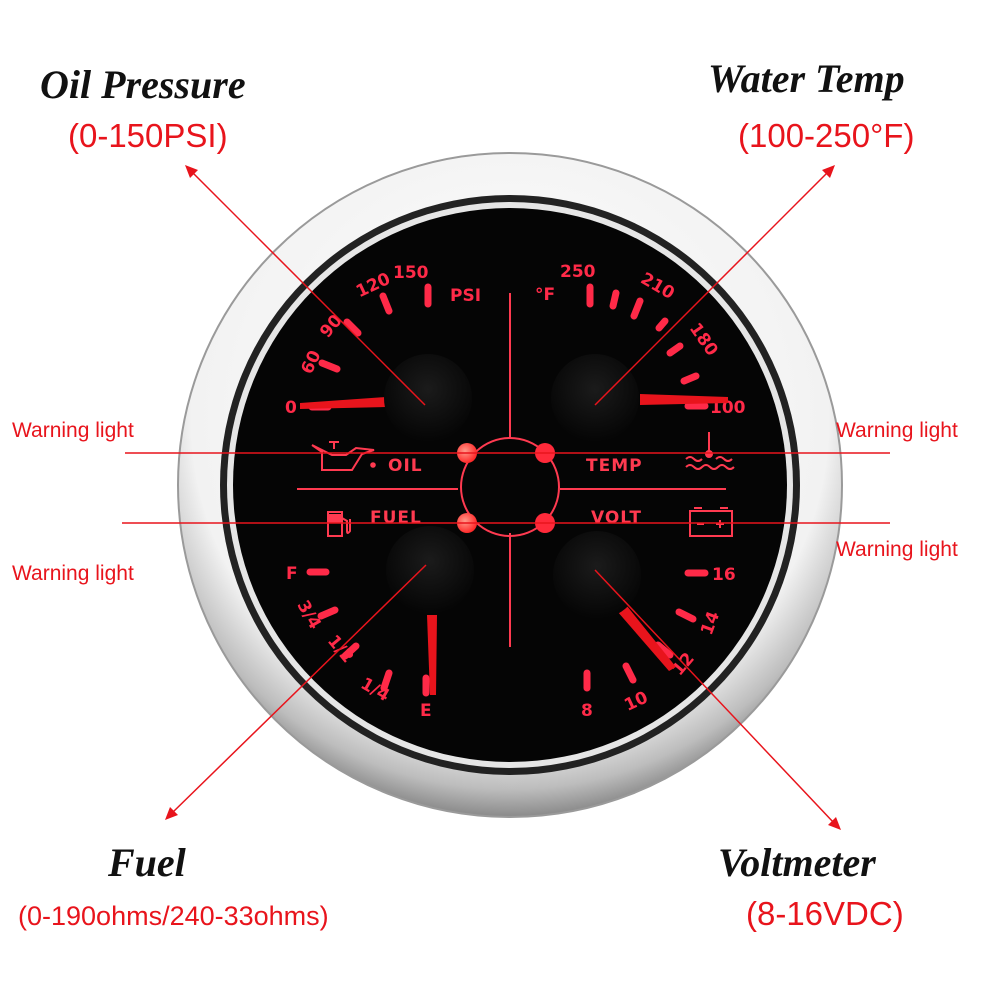  I want to click on oil-tick-0: 0, so click(291, 408).